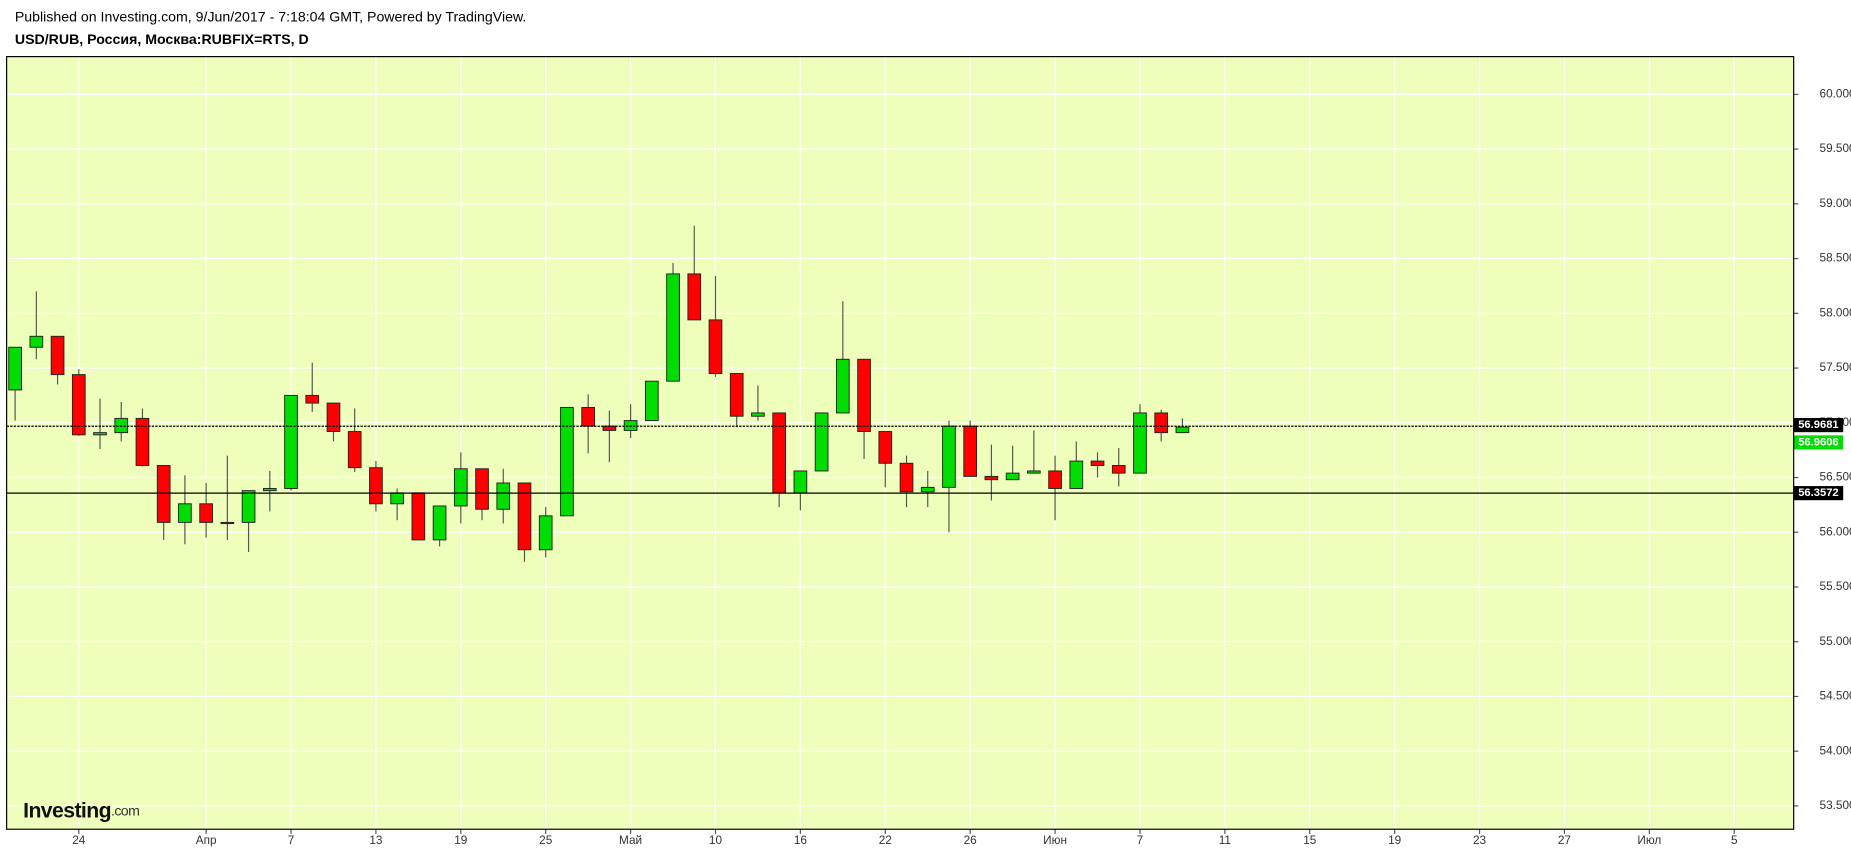 The width and height of the screenshot is (1851, 854). What do you see at coordinates (1310, 840) in the screenshot?
I see `x-tick-label: 15` at bounding box center [1310, 840].